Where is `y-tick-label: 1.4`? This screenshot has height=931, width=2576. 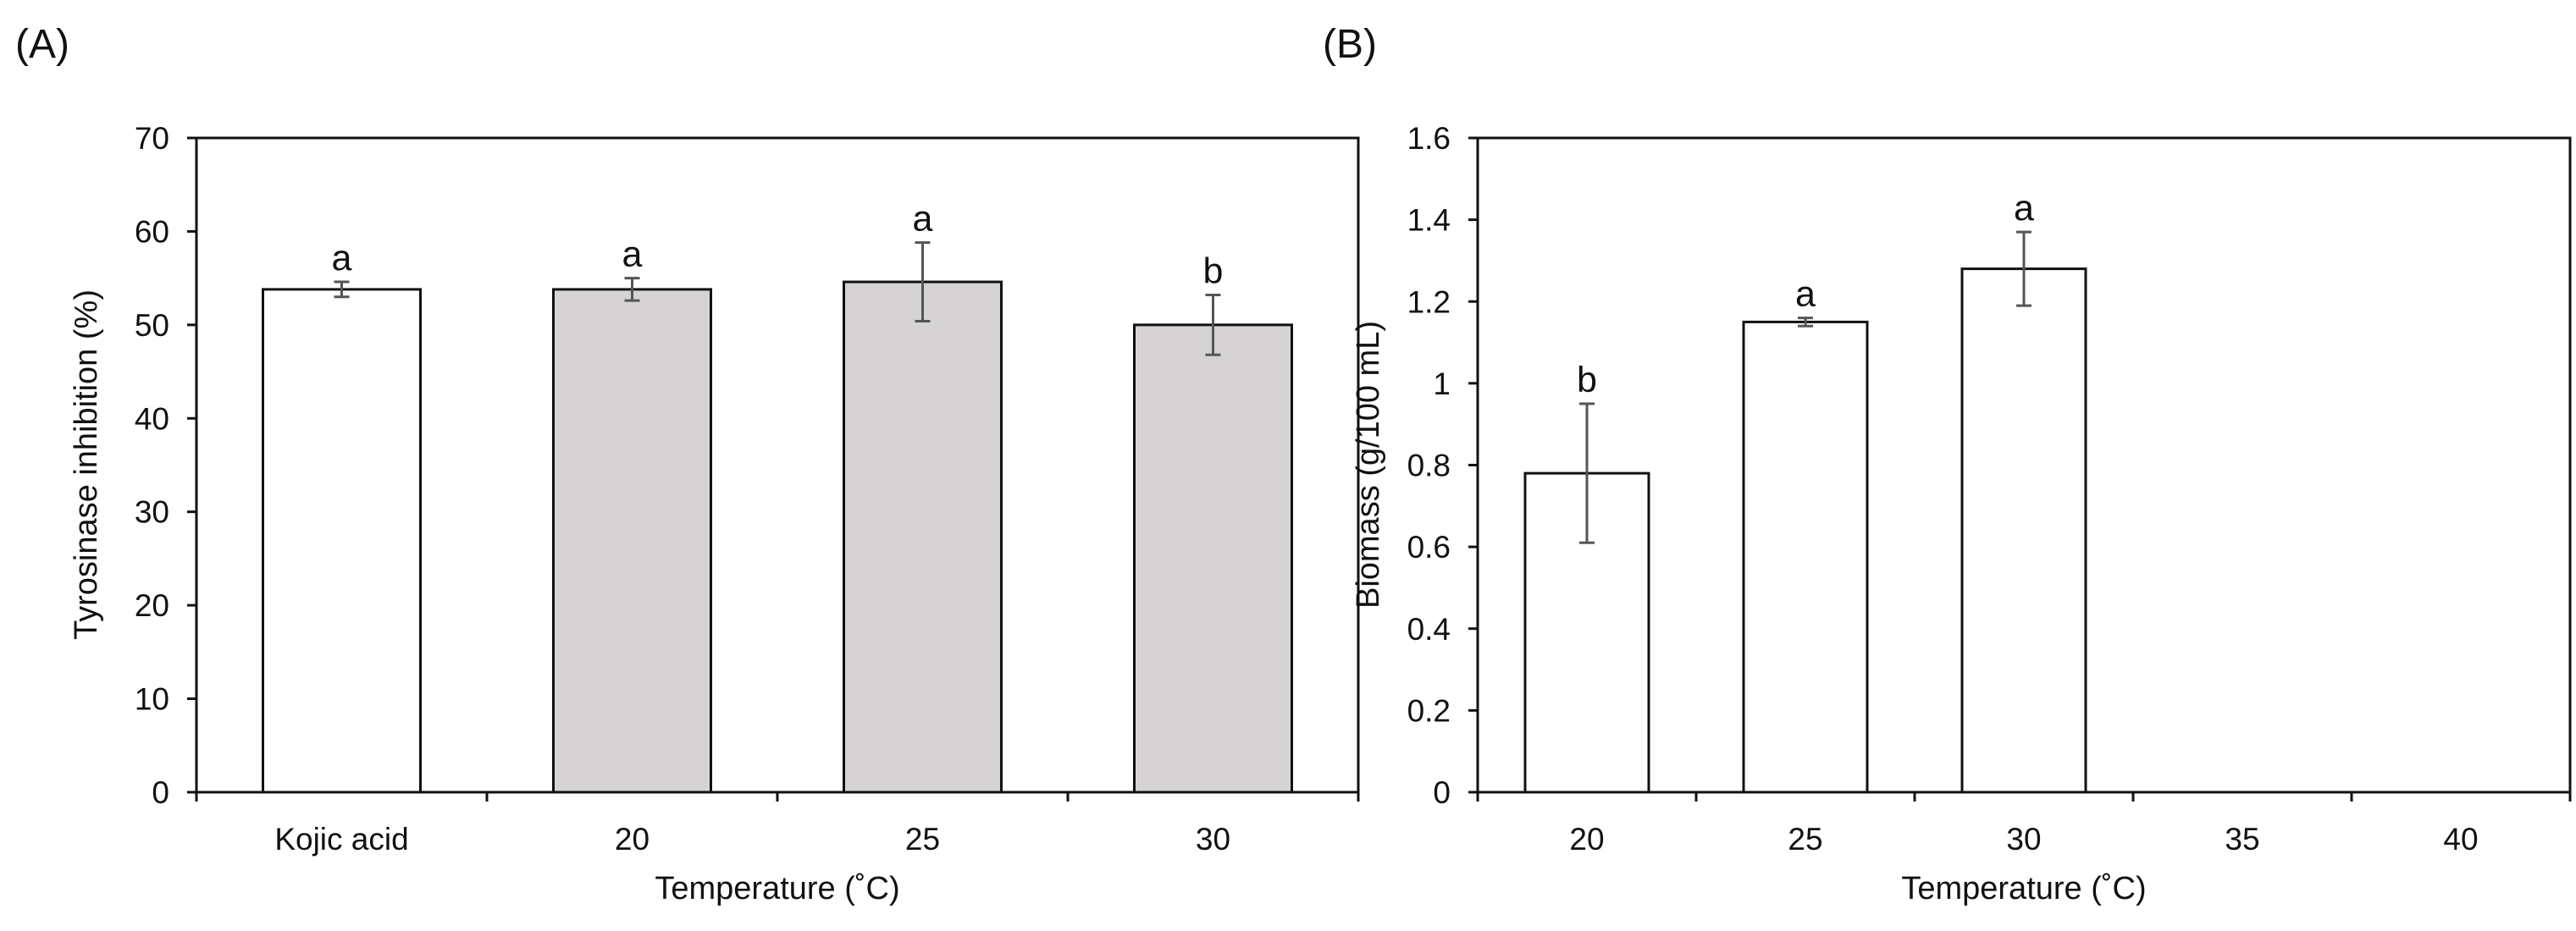
y-tick-label: 1.4 is located at coordinates (1429, 220).